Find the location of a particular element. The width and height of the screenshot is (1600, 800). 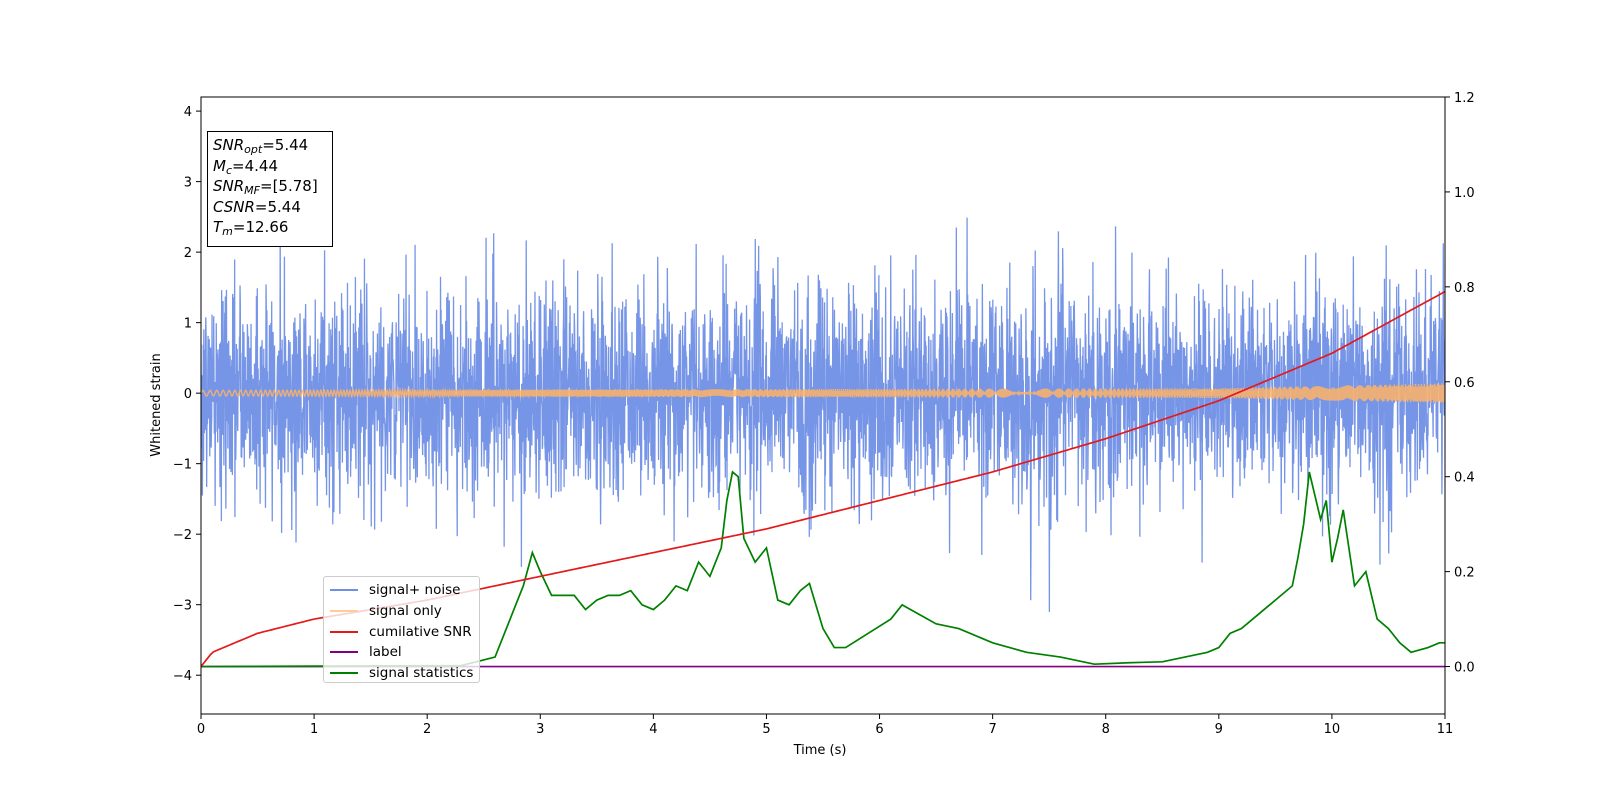

y-left-tick-label: −2 is located at coordinates (182, 535).